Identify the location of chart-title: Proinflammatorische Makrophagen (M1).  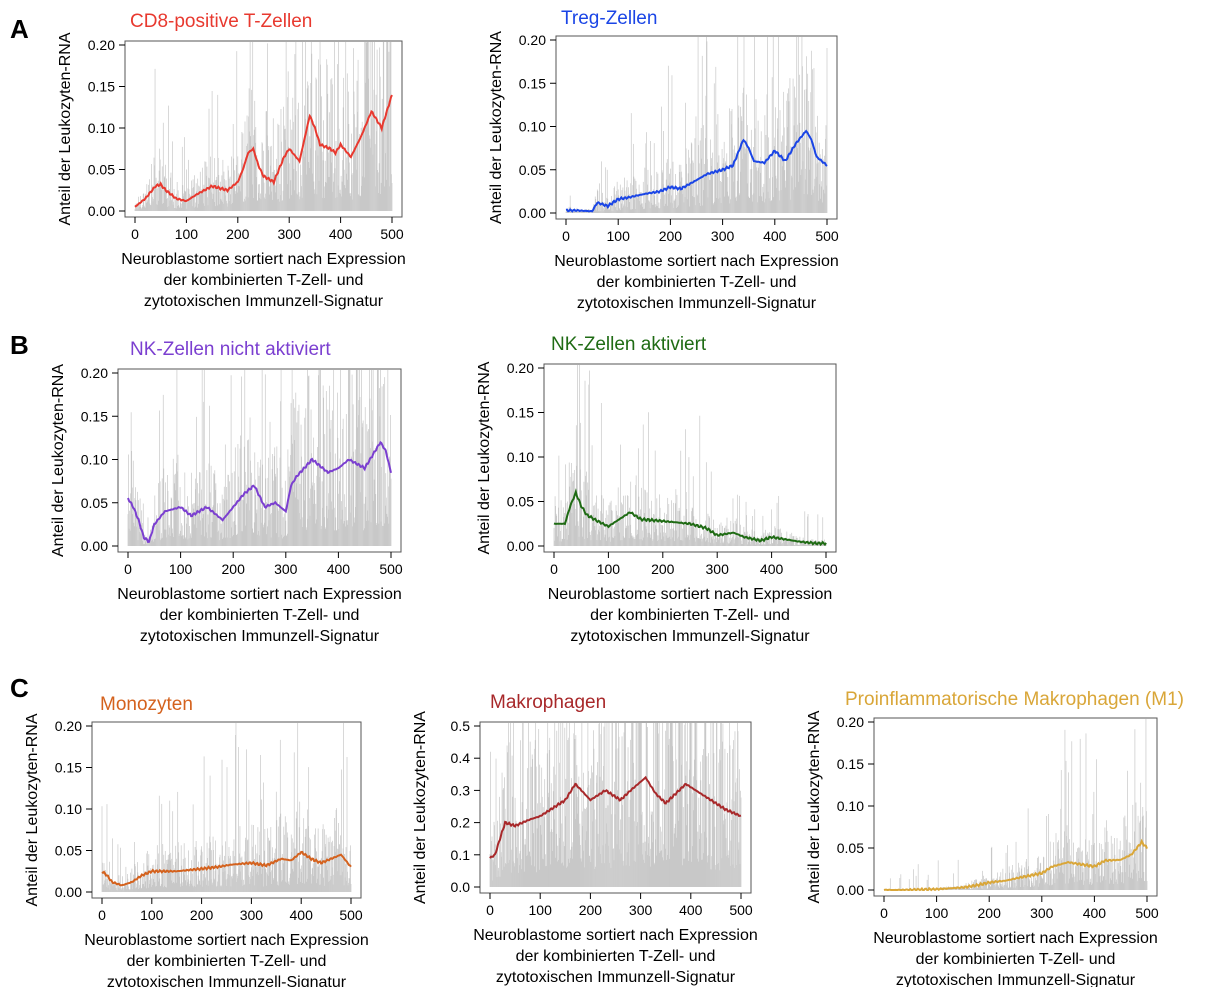
(1014, 699).